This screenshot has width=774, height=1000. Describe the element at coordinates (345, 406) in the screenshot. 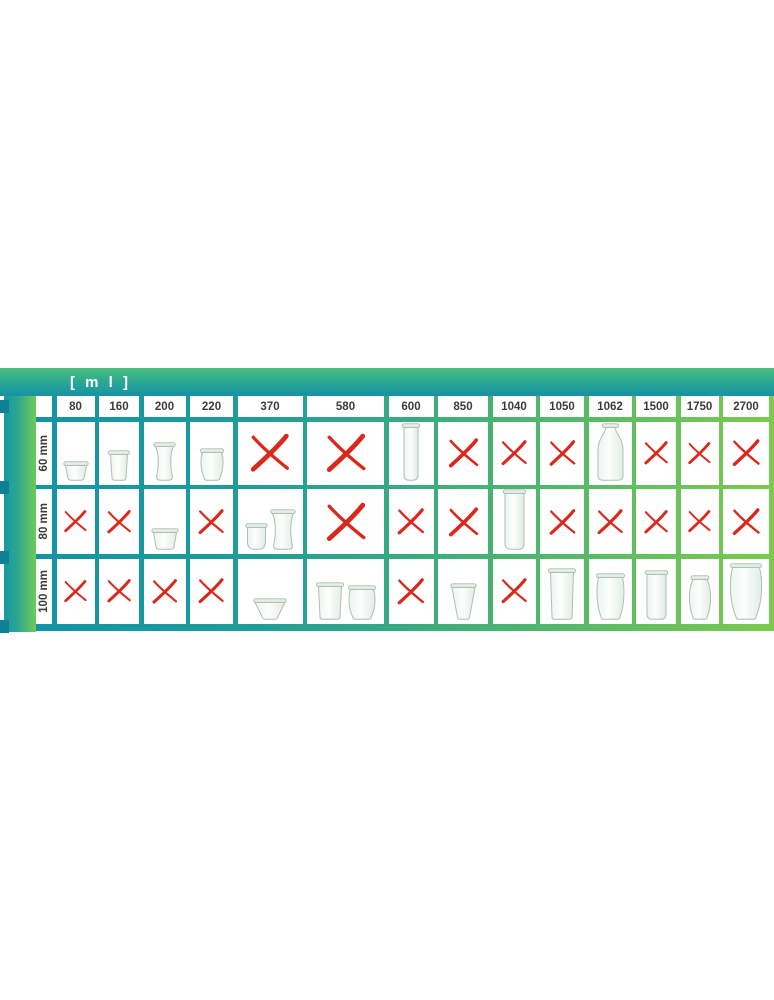

I see `column-header-580: 580` at that location.